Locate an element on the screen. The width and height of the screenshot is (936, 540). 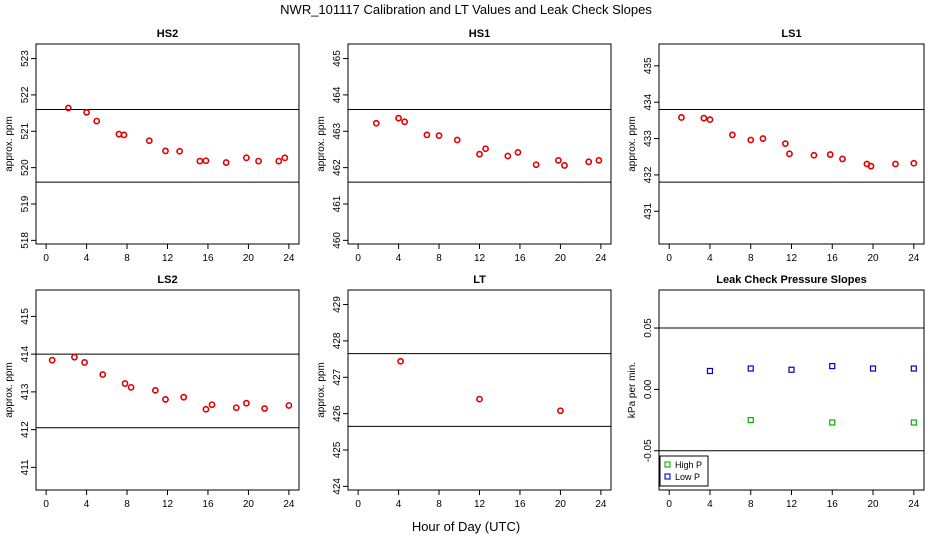
y-tick-label: 521 is located at coordinates (25, 130).